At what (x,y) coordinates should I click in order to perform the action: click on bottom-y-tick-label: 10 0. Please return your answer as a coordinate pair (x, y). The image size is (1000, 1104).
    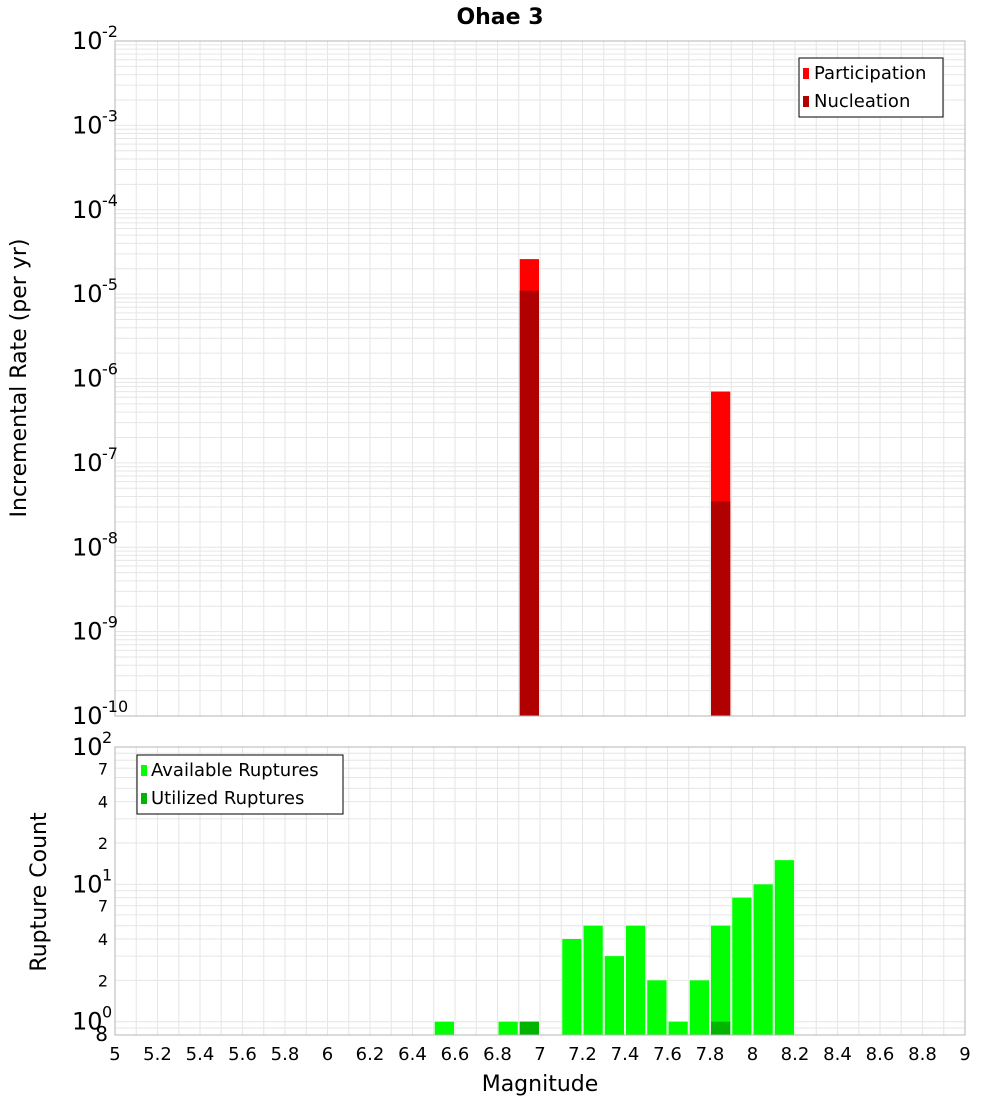
    Looking at the image, I should click on (92, 1019).